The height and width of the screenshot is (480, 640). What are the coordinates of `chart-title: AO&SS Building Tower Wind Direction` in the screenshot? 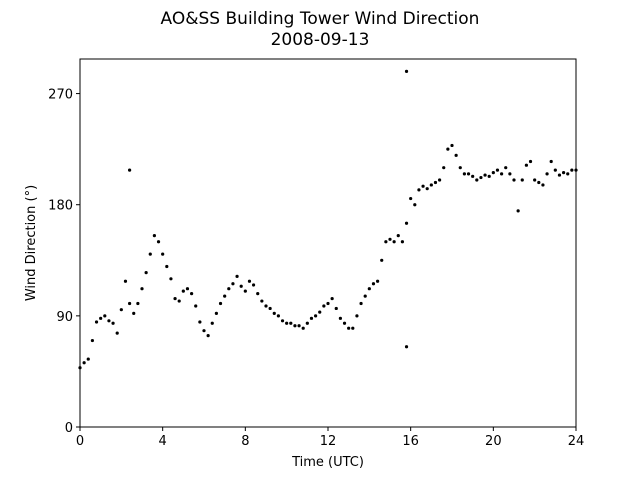 It's located at (320, 19).